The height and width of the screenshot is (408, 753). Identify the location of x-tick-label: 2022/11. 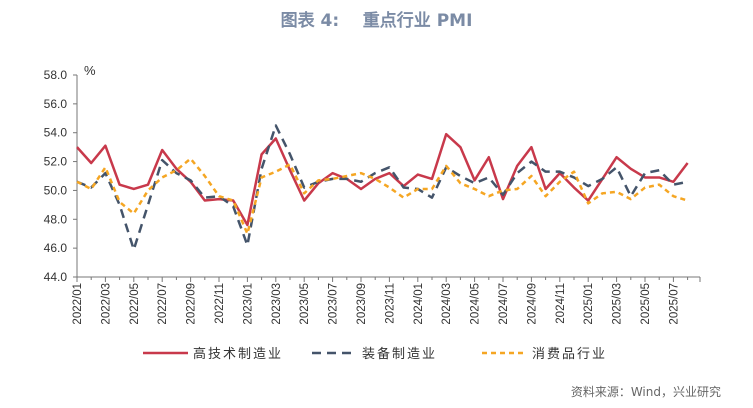
(220, 303).